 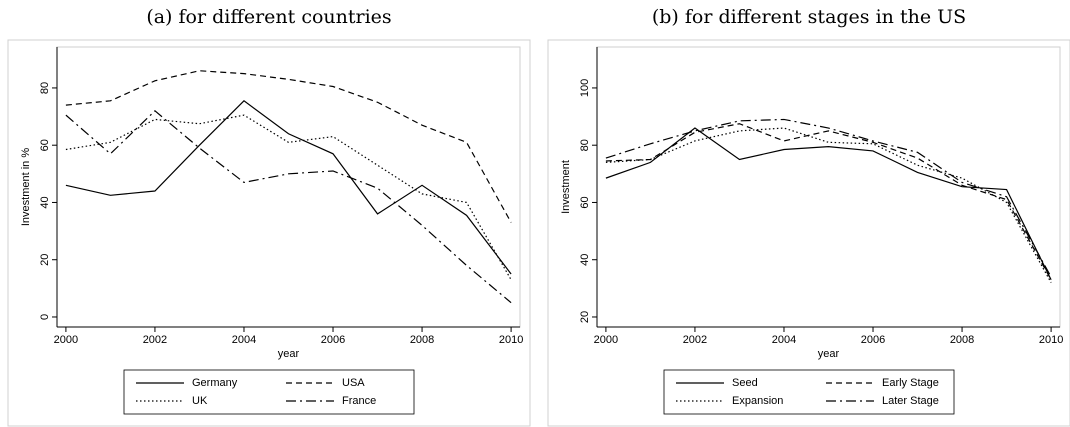 I want to click on legend-label: Later Stage, so click(x=910, y=401).